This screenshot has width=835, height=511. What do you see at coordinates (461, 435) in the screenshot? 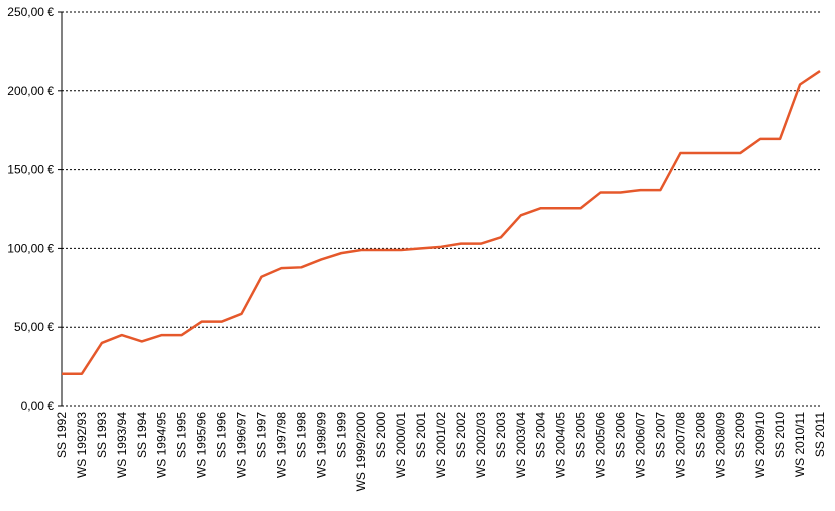
I see `x-tick-label: SS 2002` at bounding box center [461, 435].